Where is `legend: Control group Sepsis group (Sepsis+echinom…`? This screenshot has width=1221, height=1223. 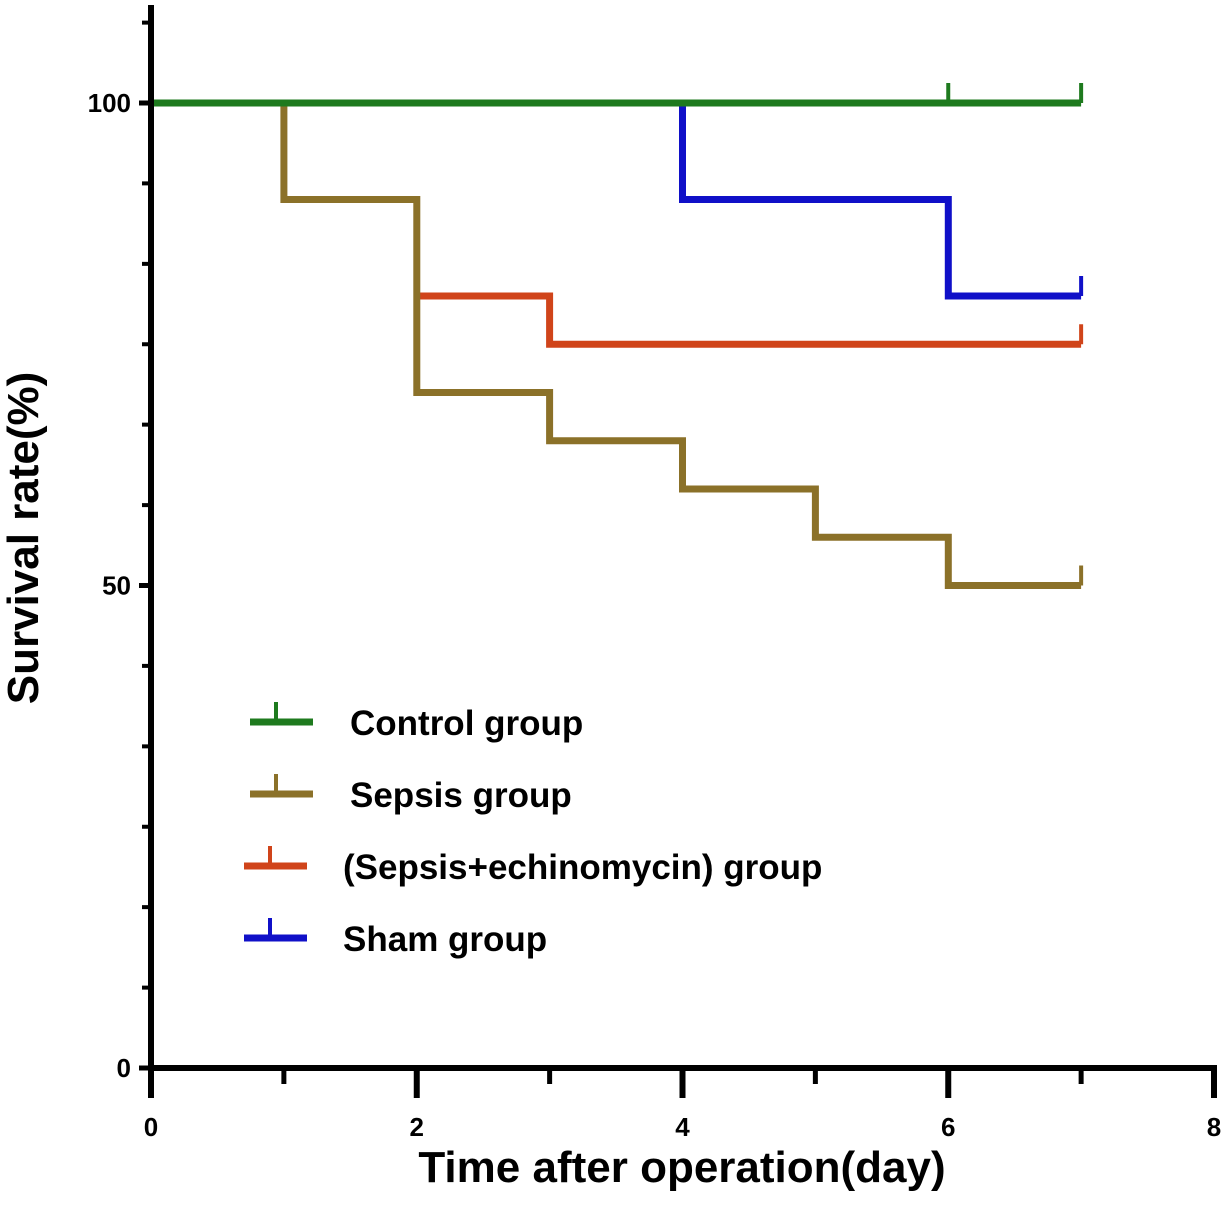 legend: Control group Sepsis group (Sepsis+echinom… is located at coordinates (533, 830).